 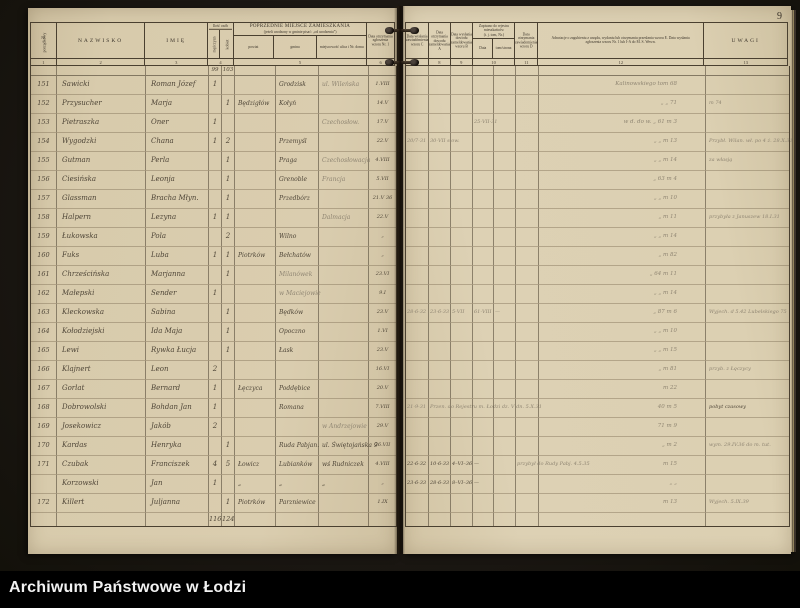 What do you see at coordinates (344, 218) in the screenshot?
I see `cell-miejsc: Dalmacja` at bounding box center [344, 218].